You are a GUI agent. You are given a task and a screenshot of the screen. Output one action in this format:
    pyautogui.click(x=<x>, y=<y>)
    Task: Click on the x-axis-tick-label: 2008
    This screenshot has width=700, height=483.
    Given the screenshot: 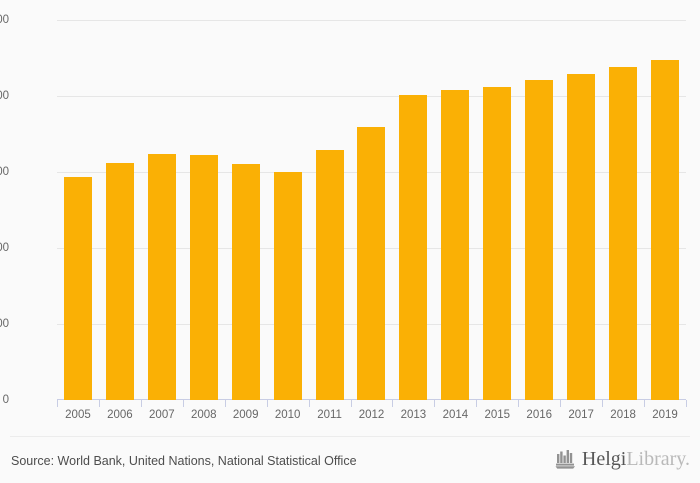 What is the action you would take?
    pyautogui.click(x=203, y=415)
    